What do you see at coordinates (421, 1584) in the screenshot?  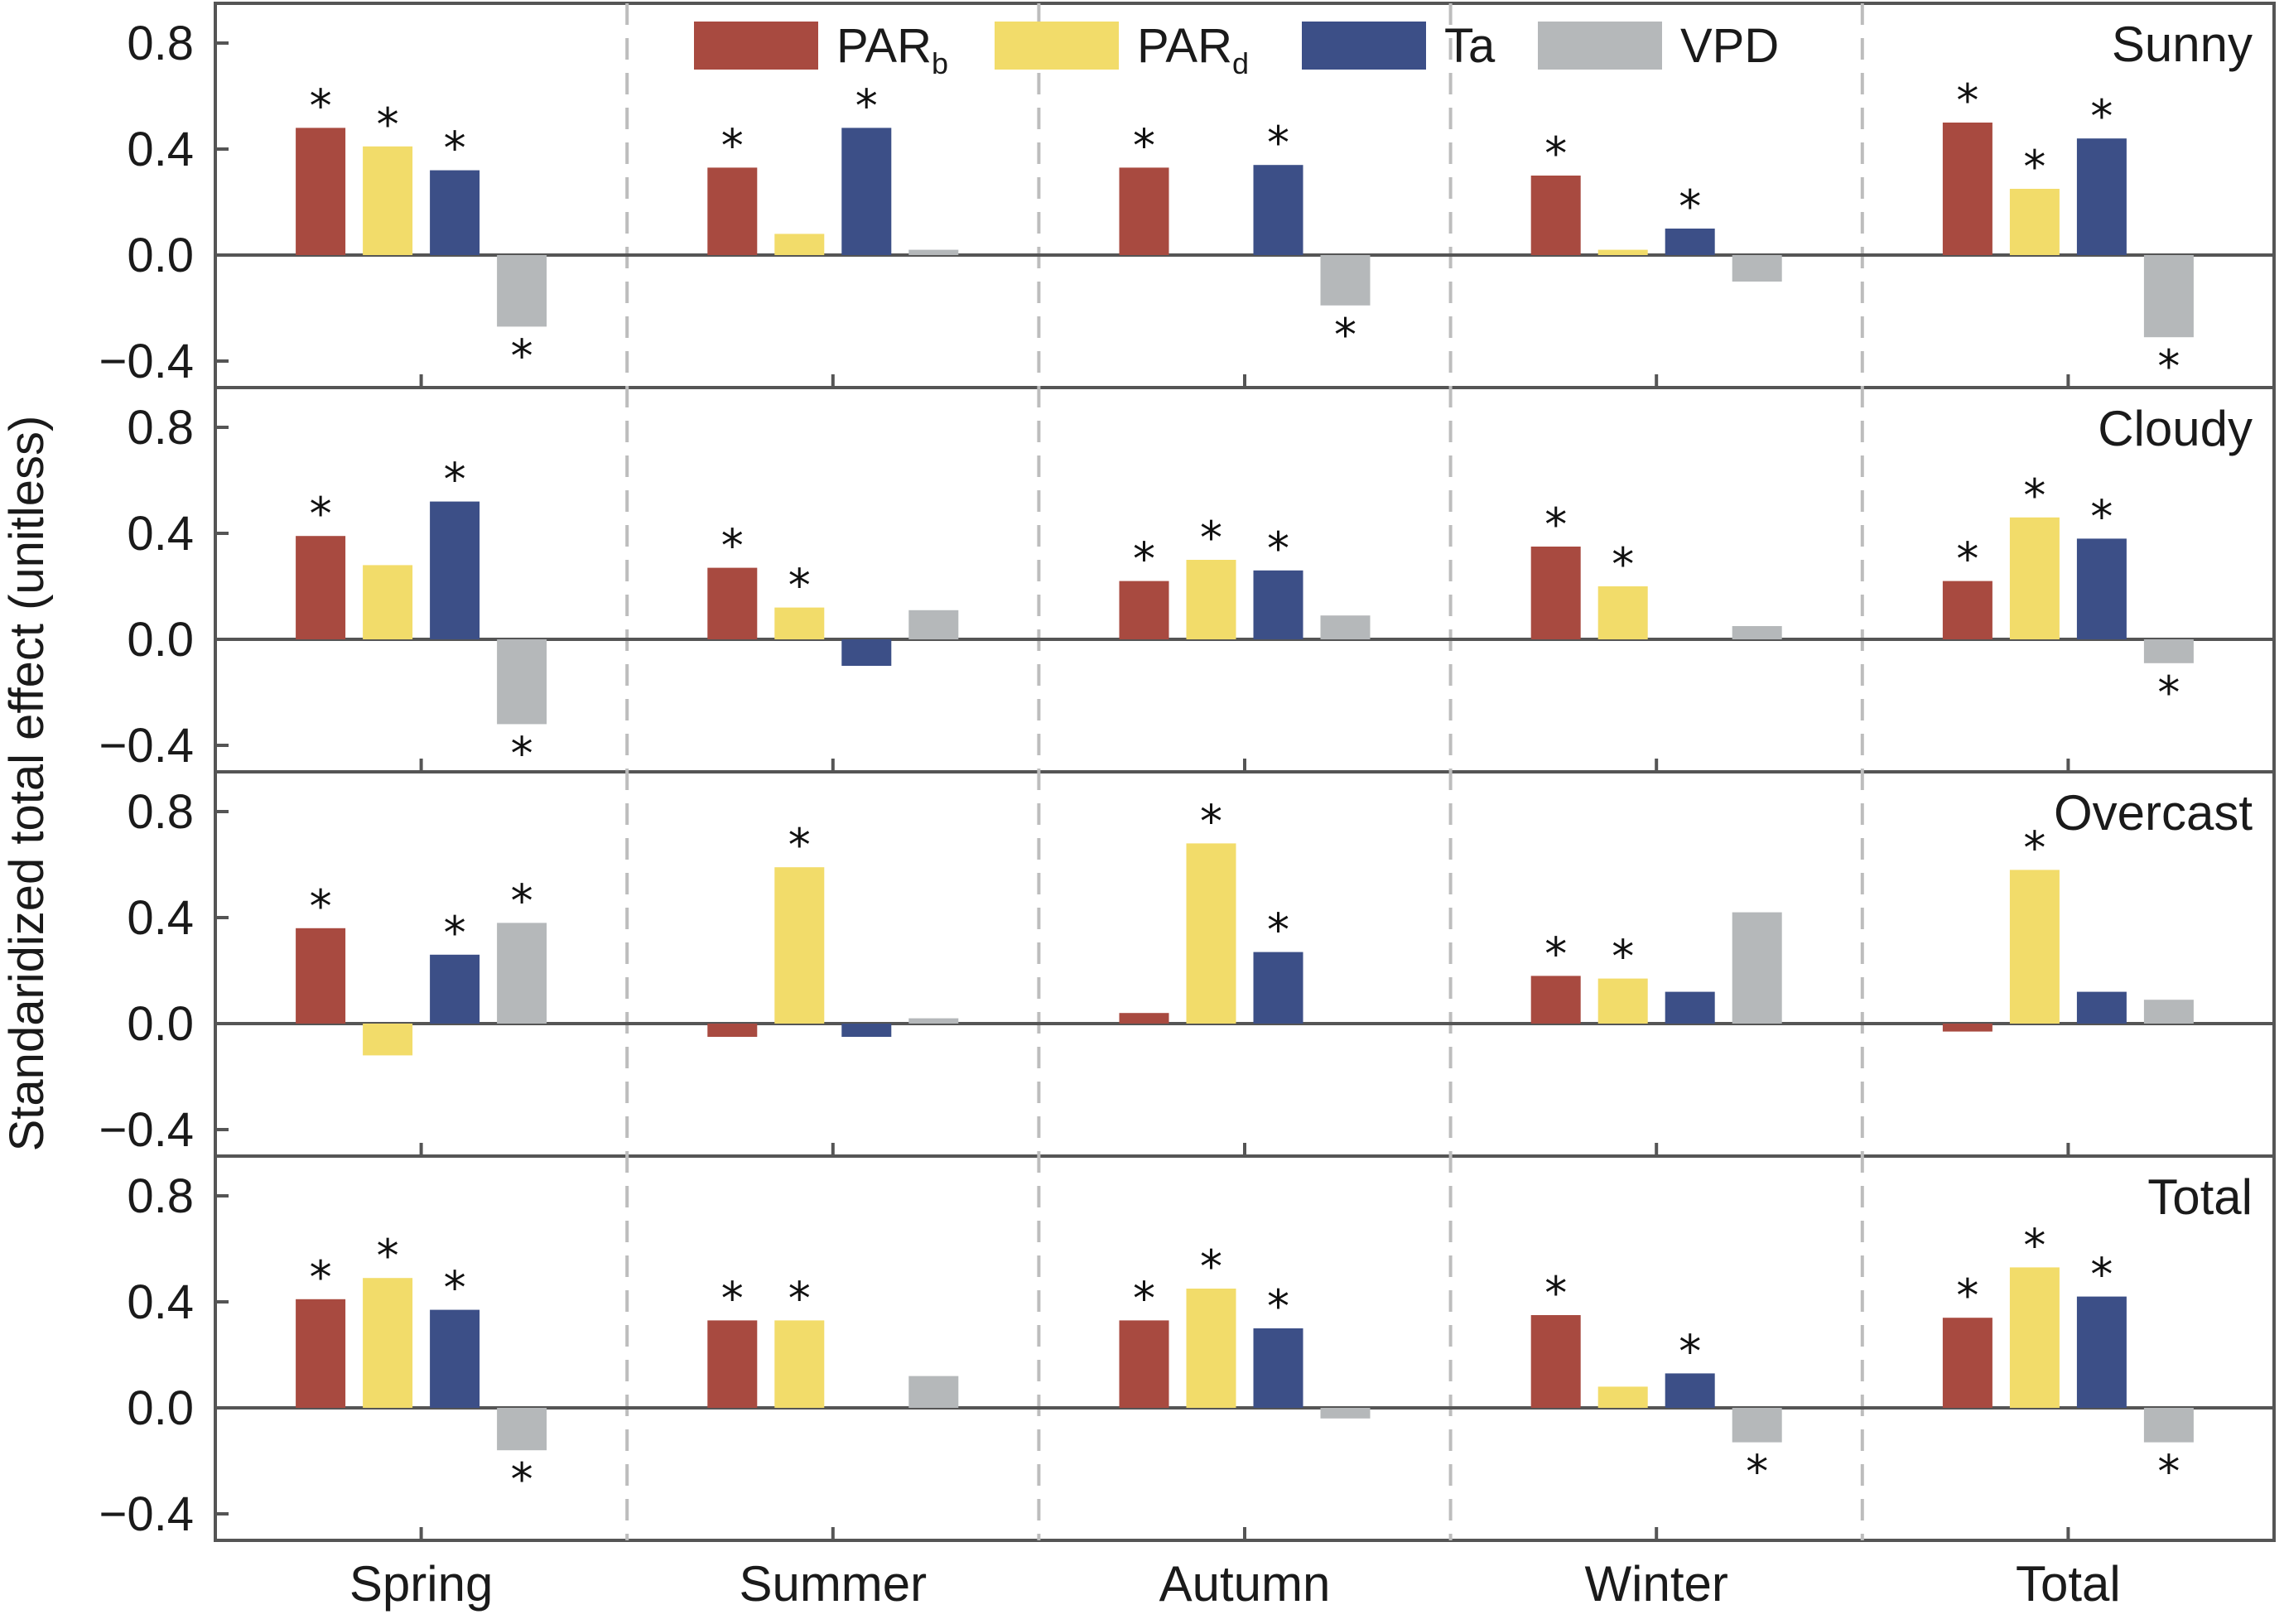 I see `x-category-label: Spring` at bounding box center [421, 1584].